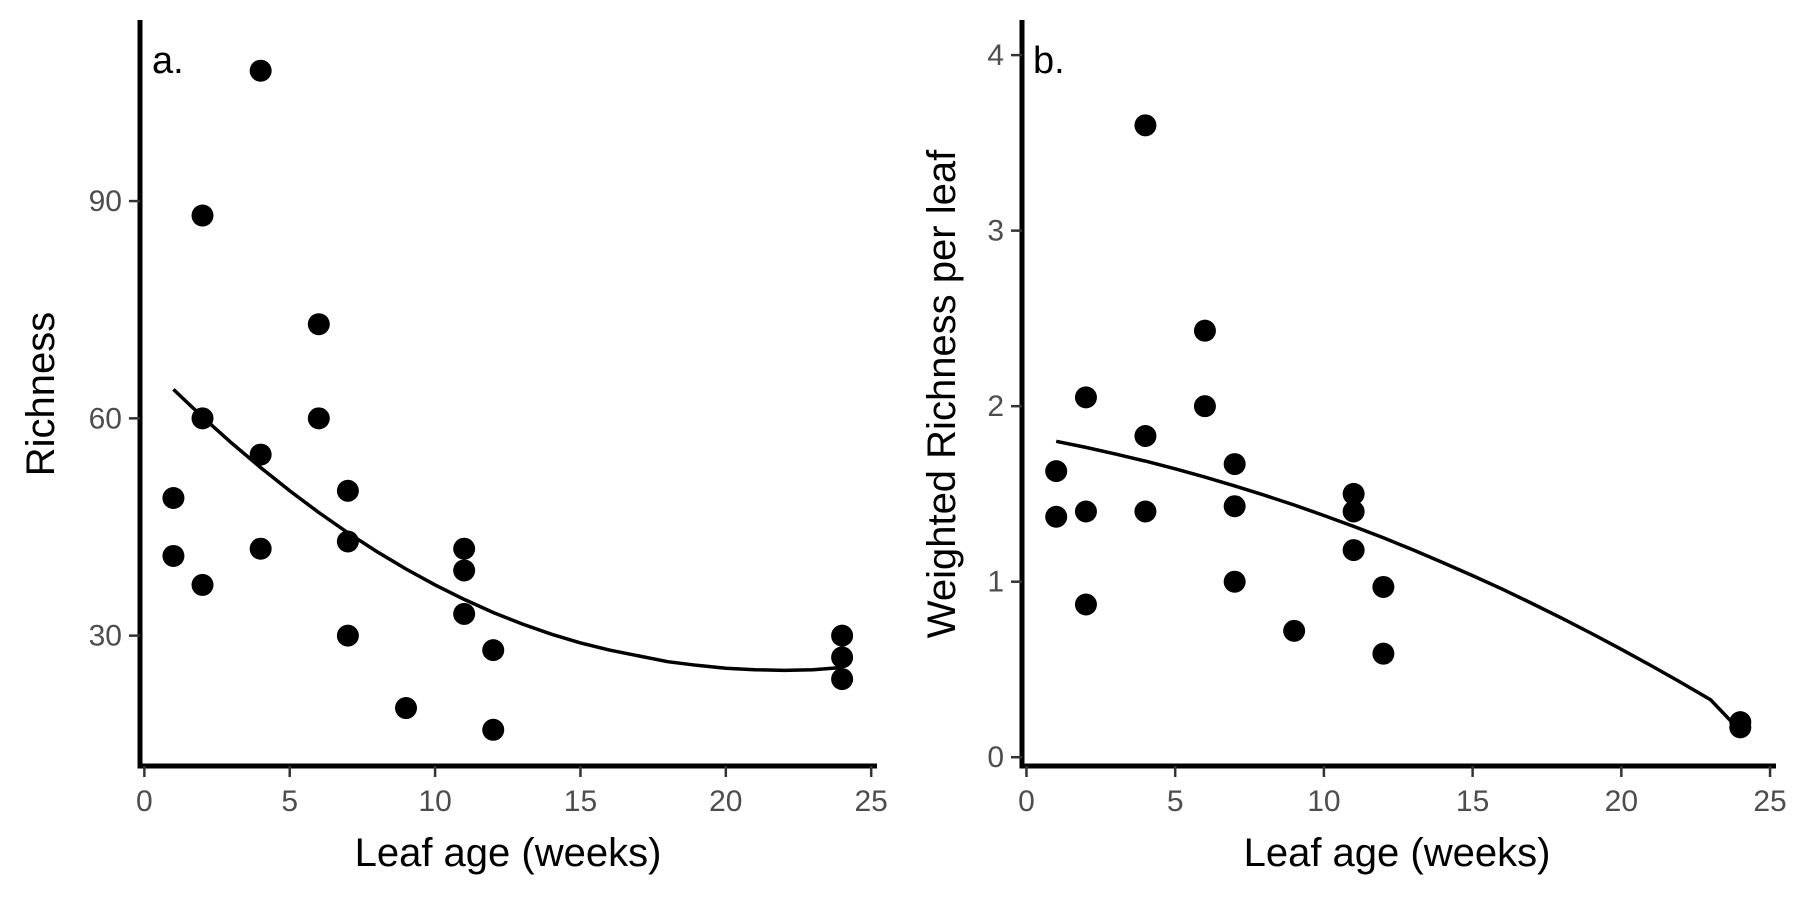 This screenshot has width=1799, height=899. Describe the element at coordinates (1323, 801) in the screenshot. I see `panel-b-x-tick-label: 10` at that location.